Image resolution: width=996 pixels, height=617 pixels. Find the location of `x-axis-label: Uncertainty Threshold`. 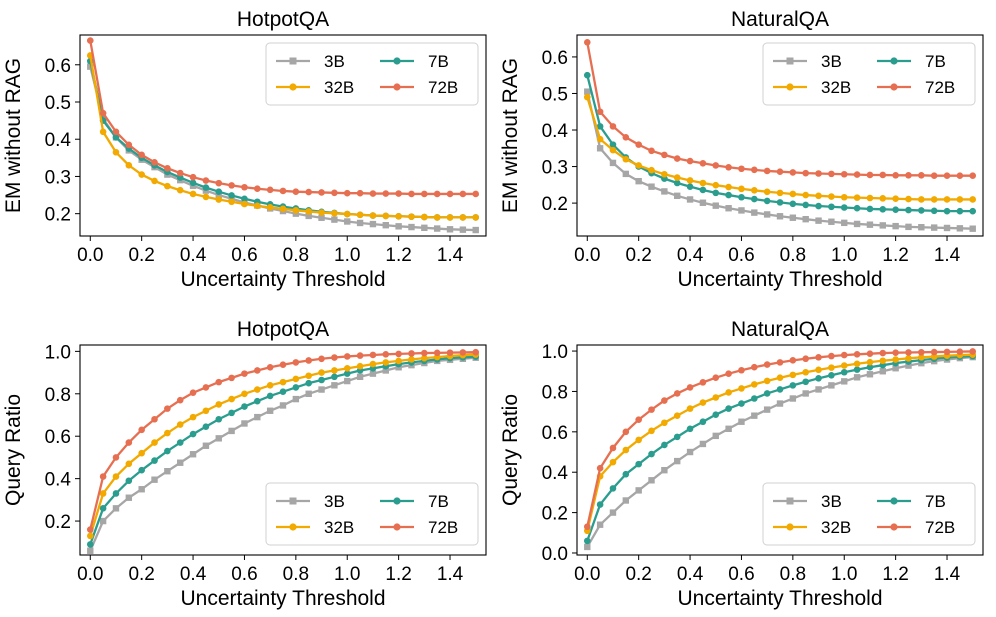

x-axis-label: Uncertainty Threshold is located at coordinates (282, 598).